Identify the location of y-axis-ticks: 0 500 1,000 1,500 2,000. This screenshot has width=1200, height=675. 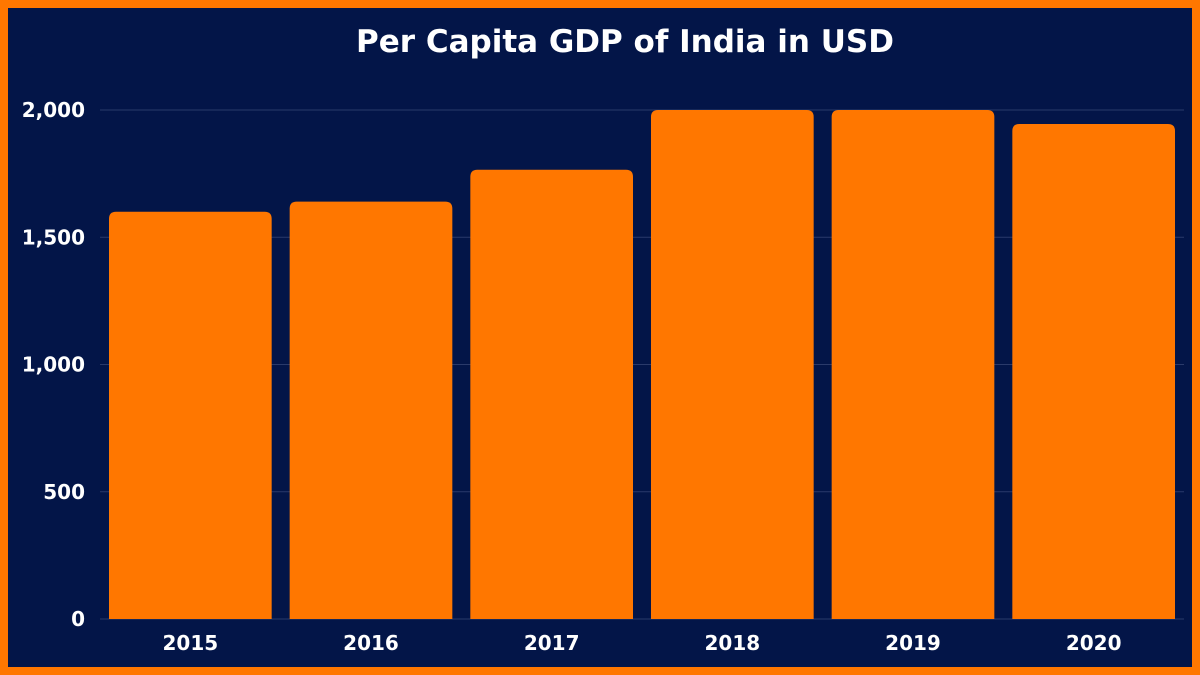
(53, 364).